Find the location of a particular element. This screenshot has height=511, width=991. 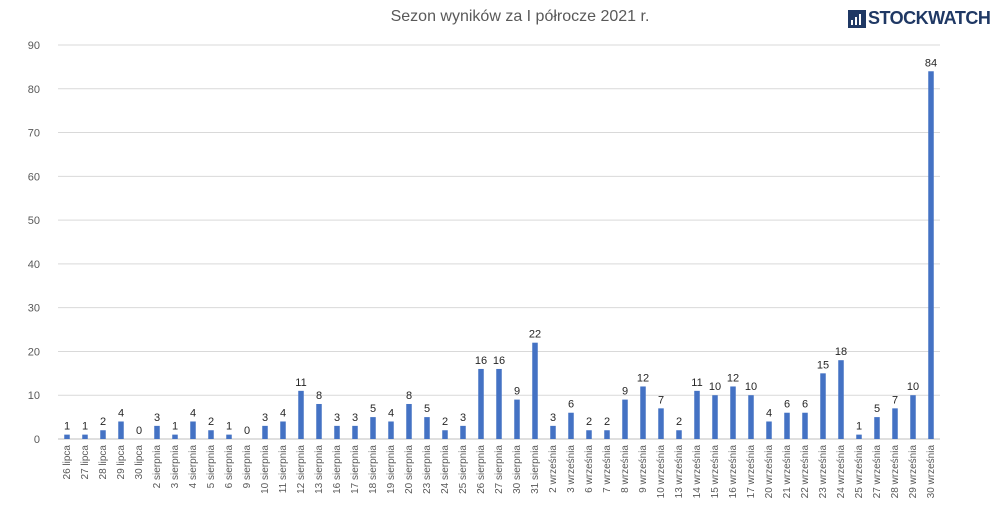

x-tick-label: 25 września is located at coordinates (859, 472).